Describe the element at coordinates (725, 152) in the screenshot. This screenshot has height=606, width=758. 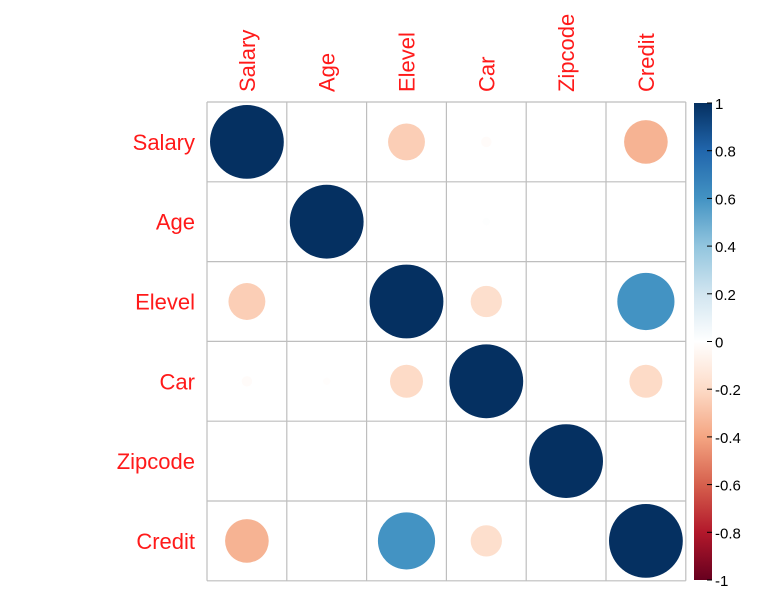
I see `colorbar-tick-label: 0.8` at that location.